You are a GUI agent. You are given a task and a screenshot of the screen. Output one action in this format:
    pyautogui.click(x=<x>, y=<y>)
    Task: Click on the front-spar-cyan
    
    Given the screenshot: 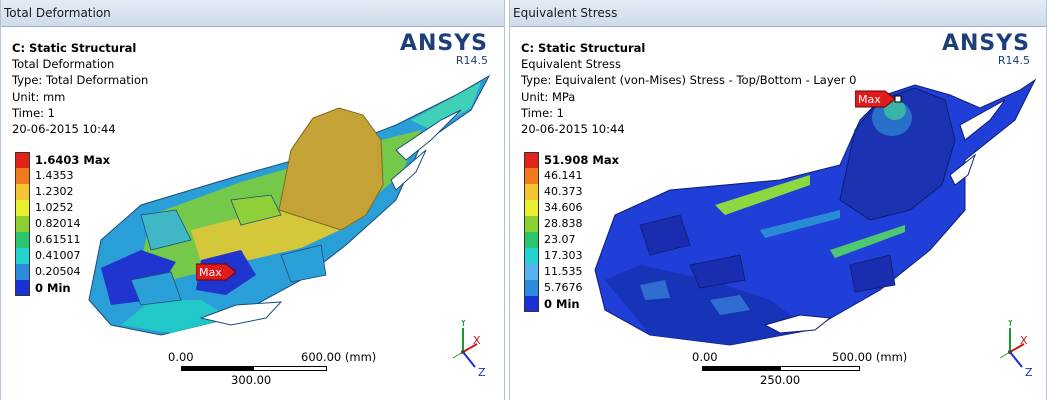 What is the action you would take?
    pyautogui.click(x=446, y=106)
    